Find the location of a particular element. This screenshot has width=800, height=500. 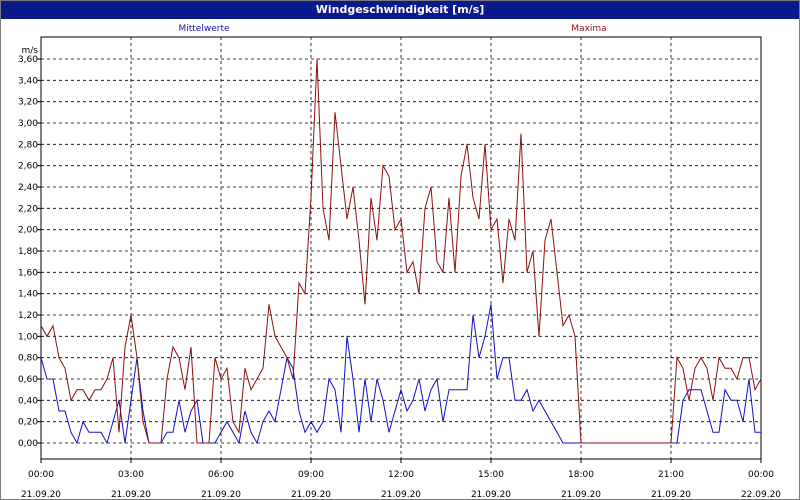

y-axis-label: m/s is located at coordinates (30, 51).